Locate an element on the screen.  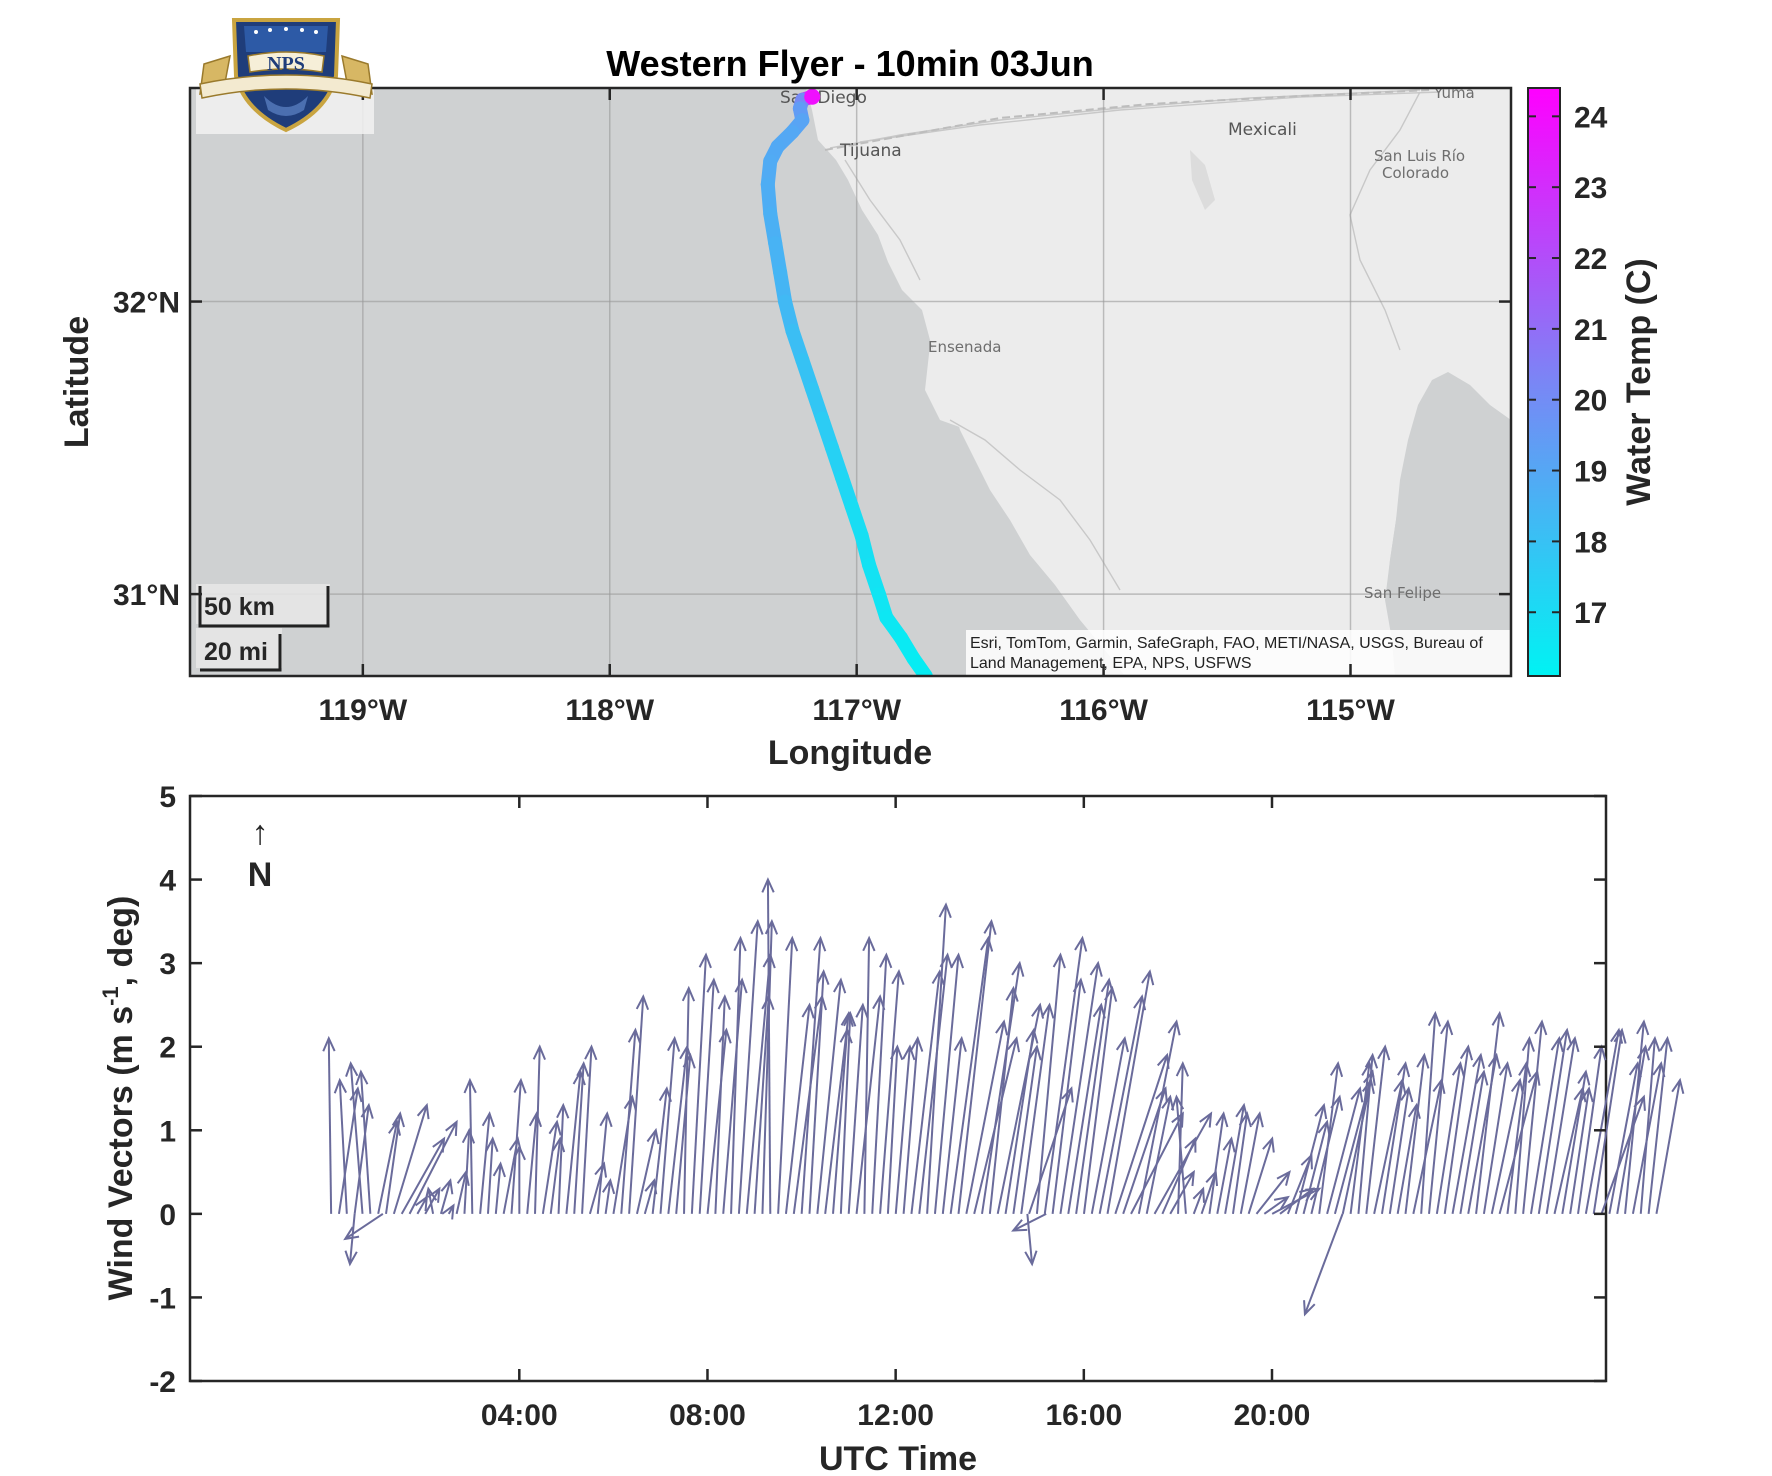
map-title: Western Flyer - 10min 03Jun is located at coordinates (850, 63).